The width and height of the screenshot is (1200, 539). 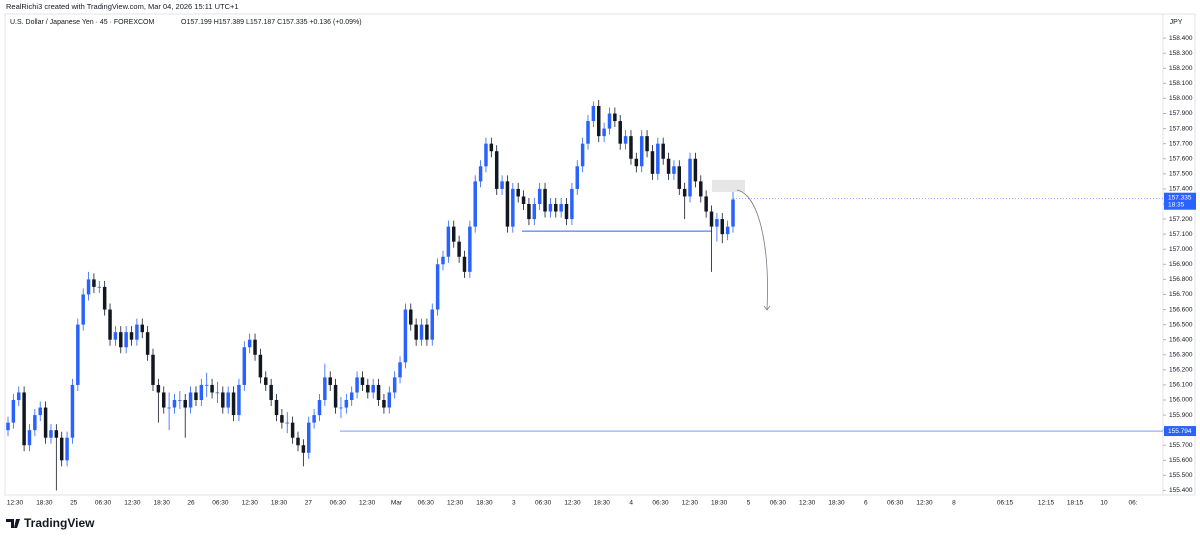 What do you see at coordinates (59, 523) in the screenshot?
I see `brand-name: TradingView` at bounding box center [59, 523].